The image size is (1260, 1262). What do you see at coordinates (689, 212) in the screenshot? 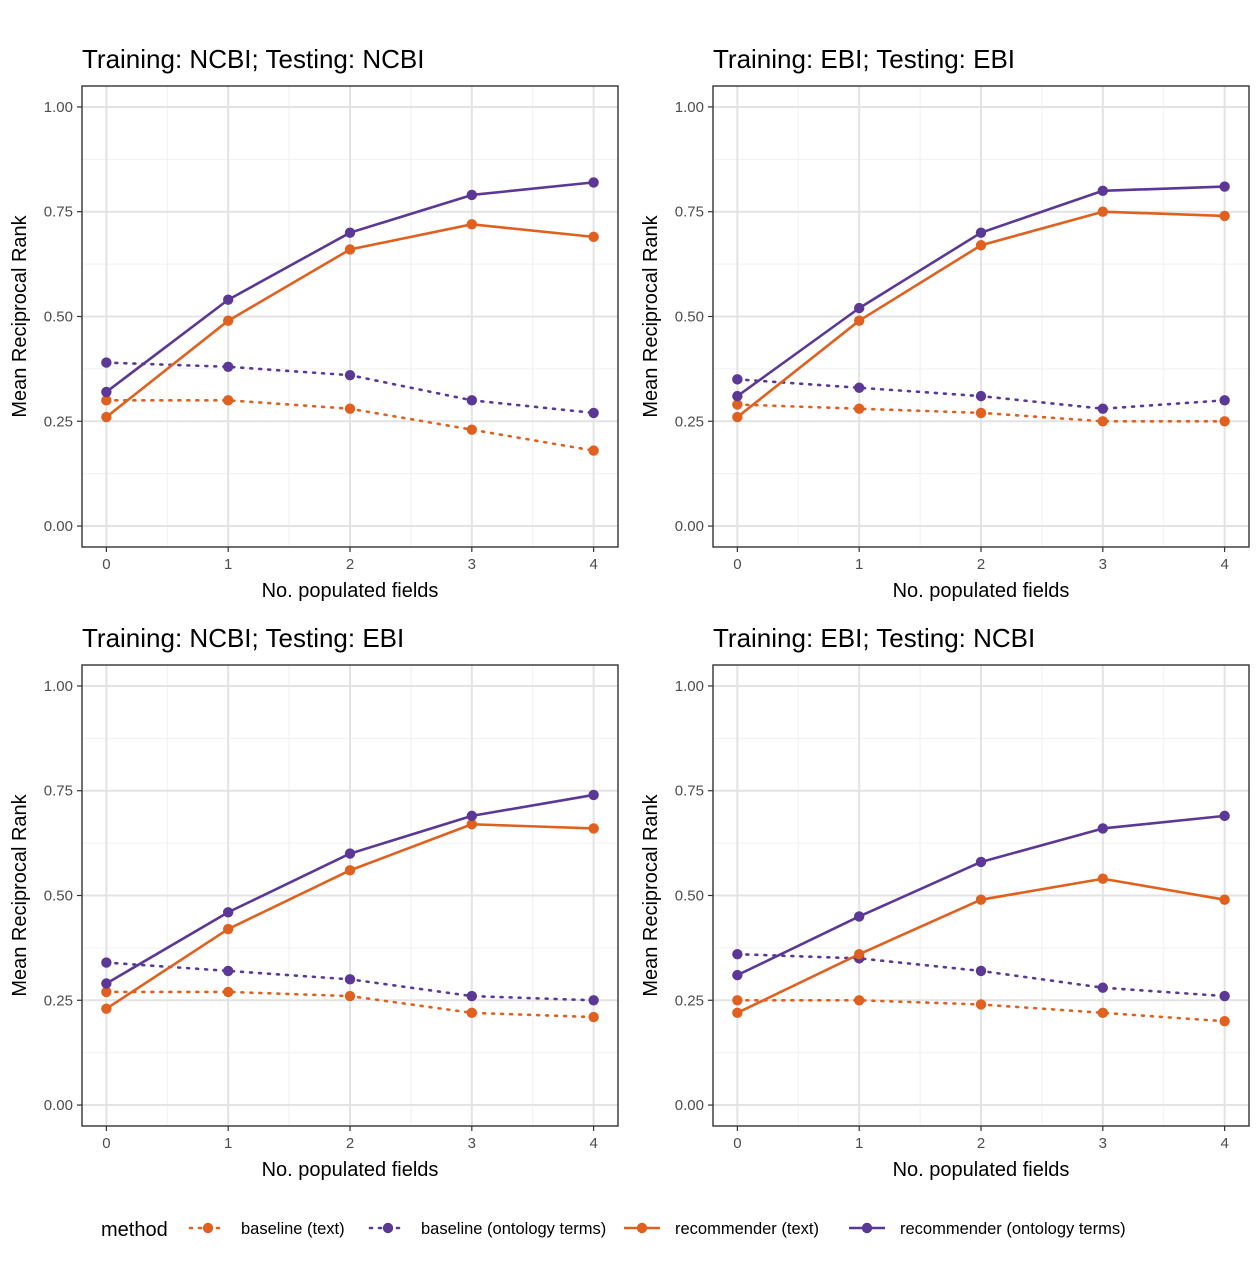
I see `y-tick-label: 0.75` at bounding box center [689, 212].